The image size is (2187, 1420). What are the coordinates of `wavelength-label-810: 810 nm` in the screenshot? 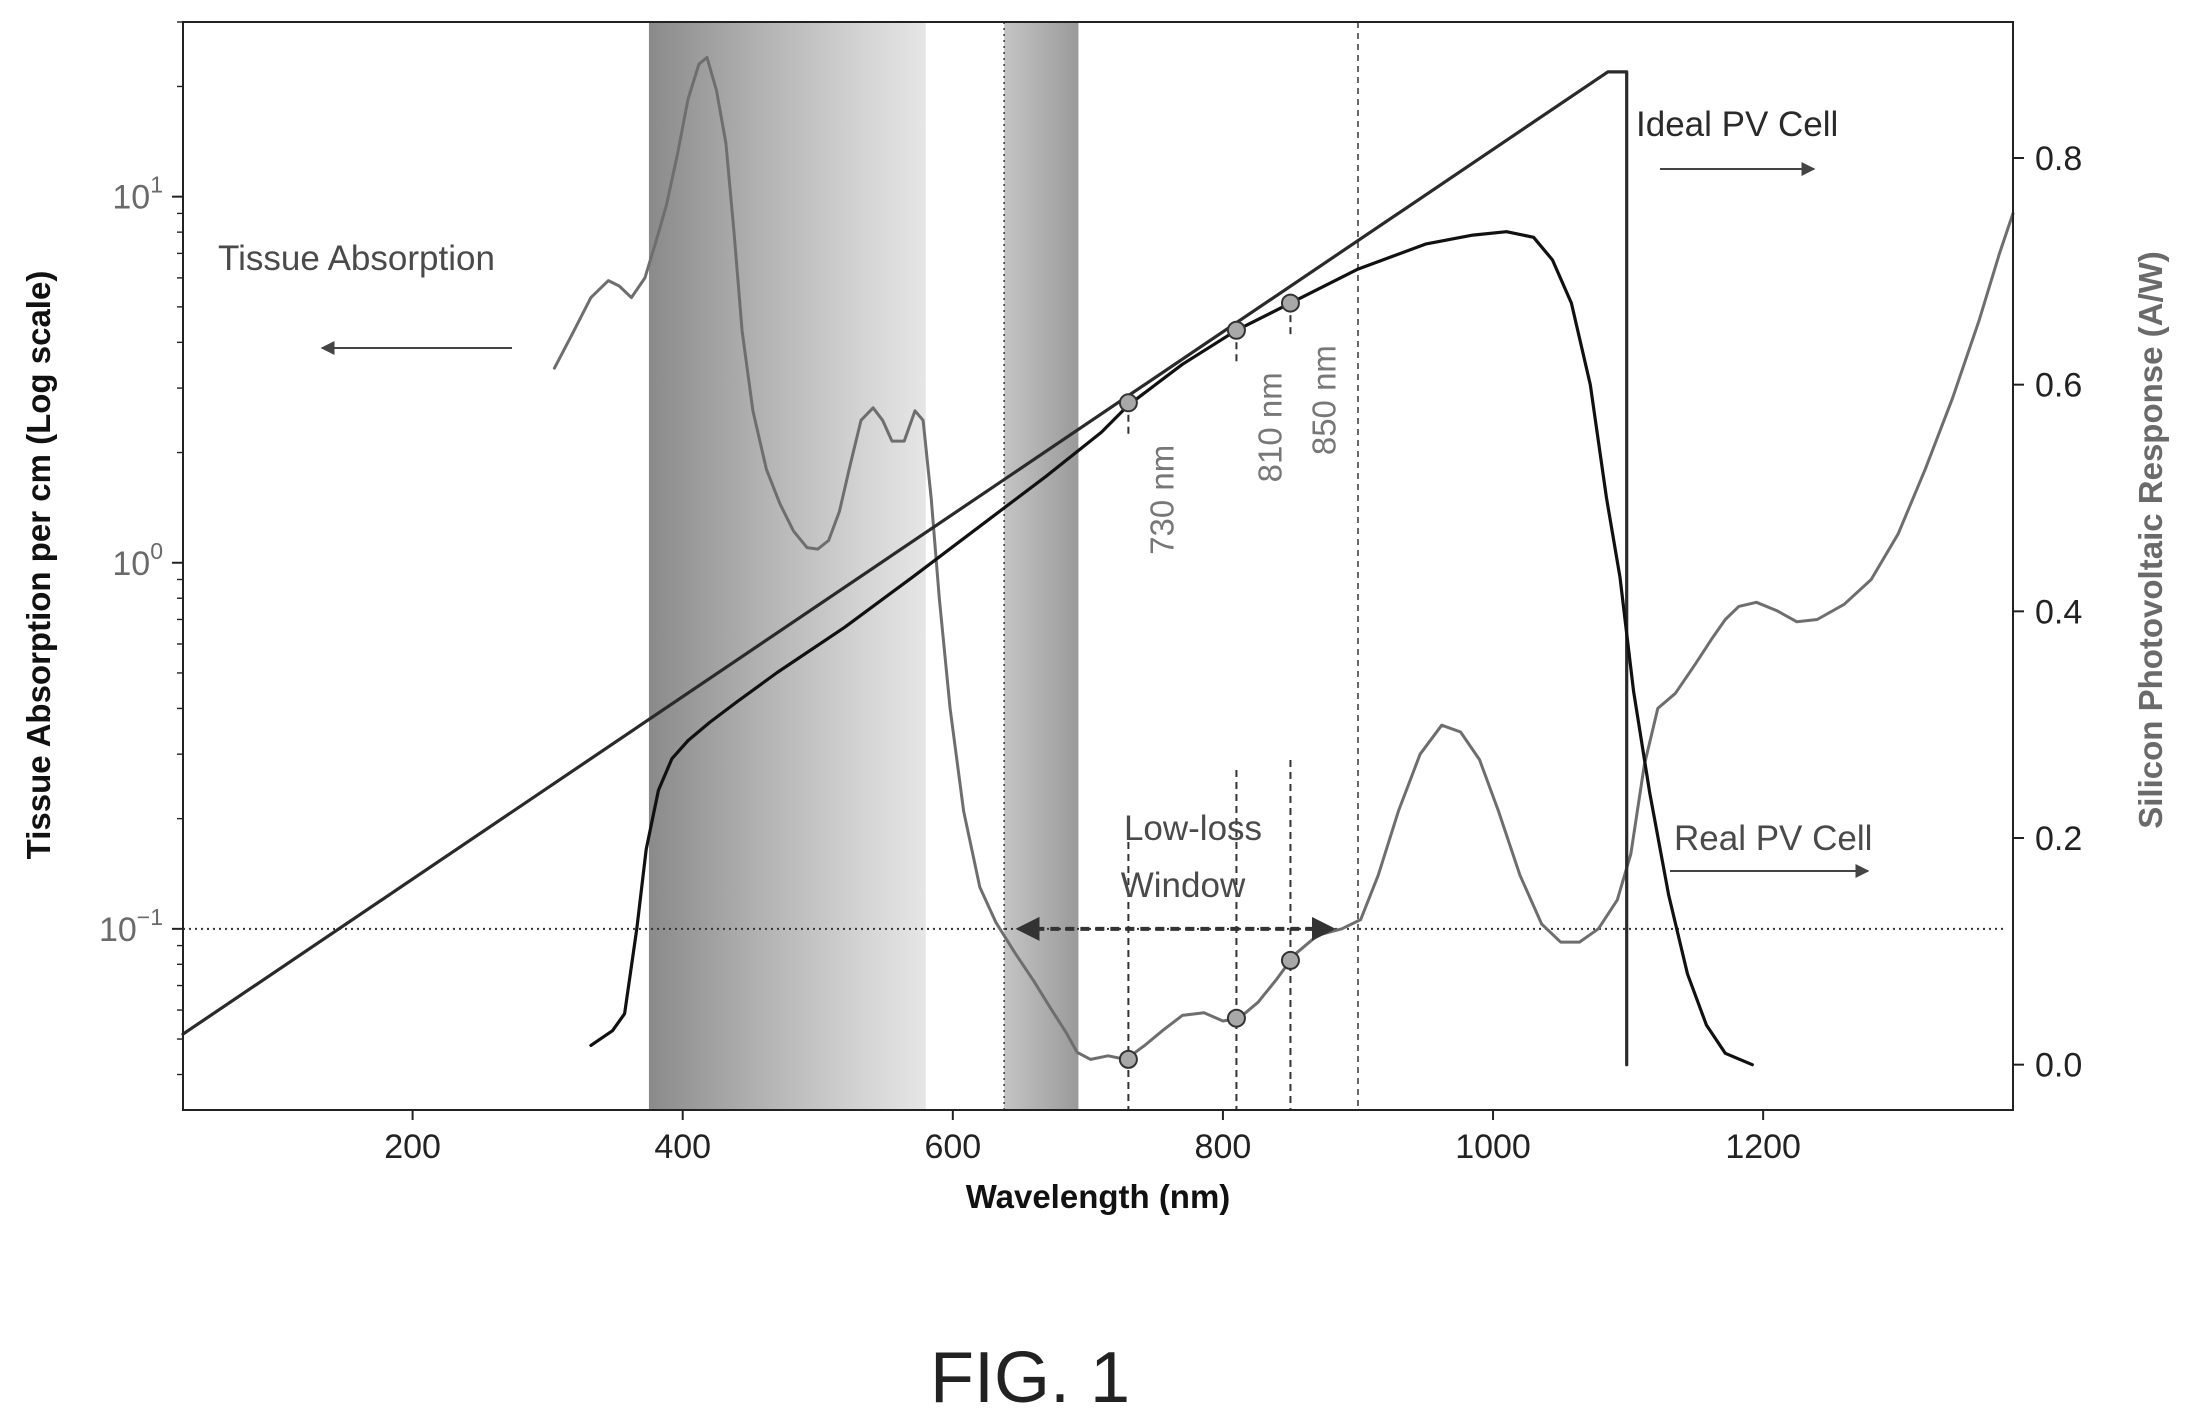 It's located at (1269, 427).